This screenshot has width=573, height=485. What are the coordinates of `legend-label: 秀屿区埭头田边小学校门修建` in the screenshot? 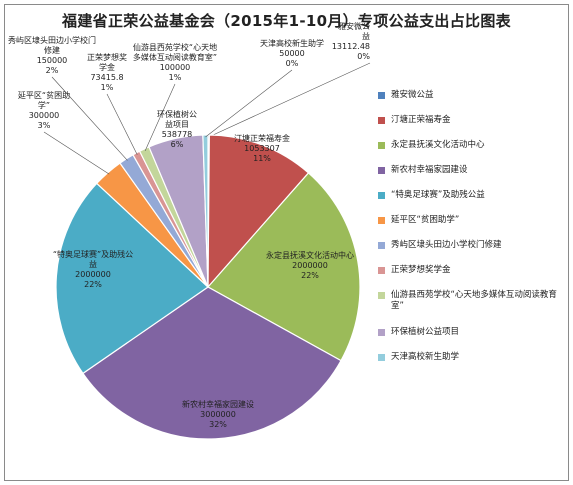 It's located at (446, 245).